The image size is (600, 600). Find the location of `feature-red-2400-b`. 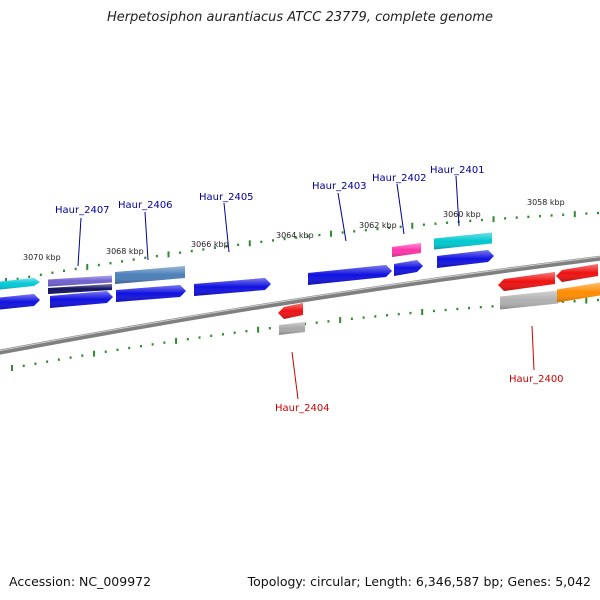

feature-red-2400-b is located at coordinates (577, 273).